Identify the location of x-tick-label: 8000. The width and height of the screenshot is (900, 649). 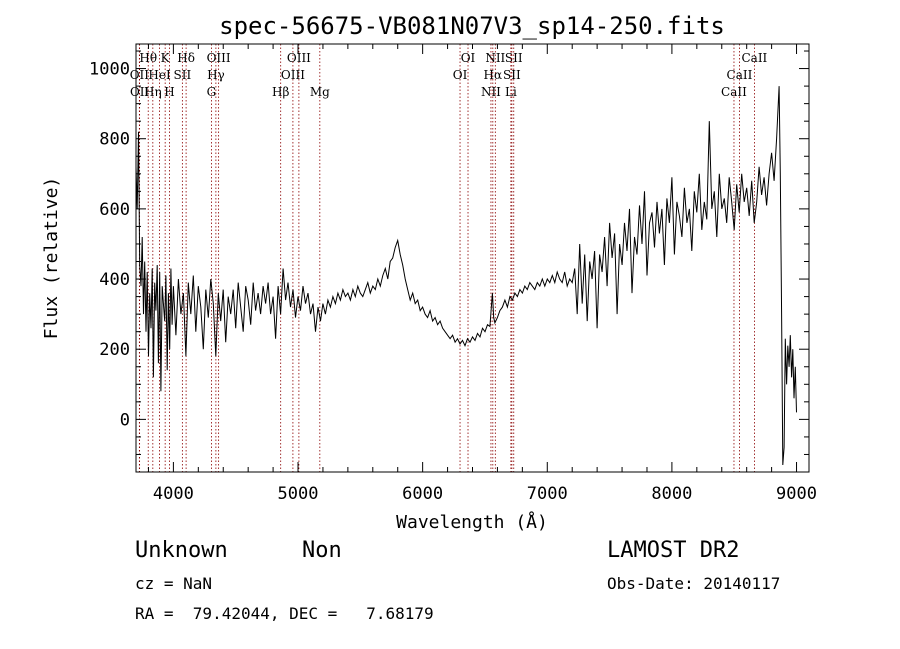
(671, 494).